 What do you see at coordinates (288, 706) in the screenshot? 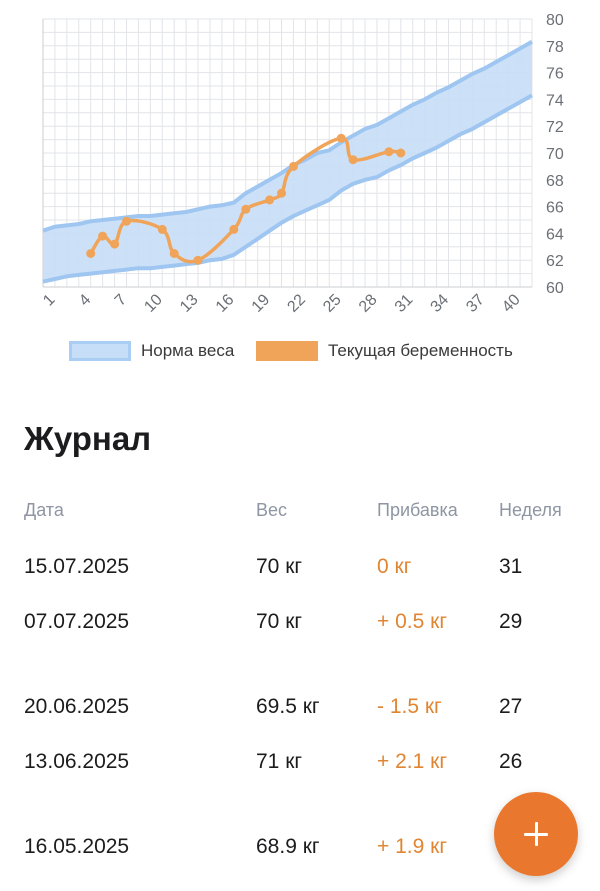
I see `row-weight: 69.5 кг` at bounding box center [288, 706].